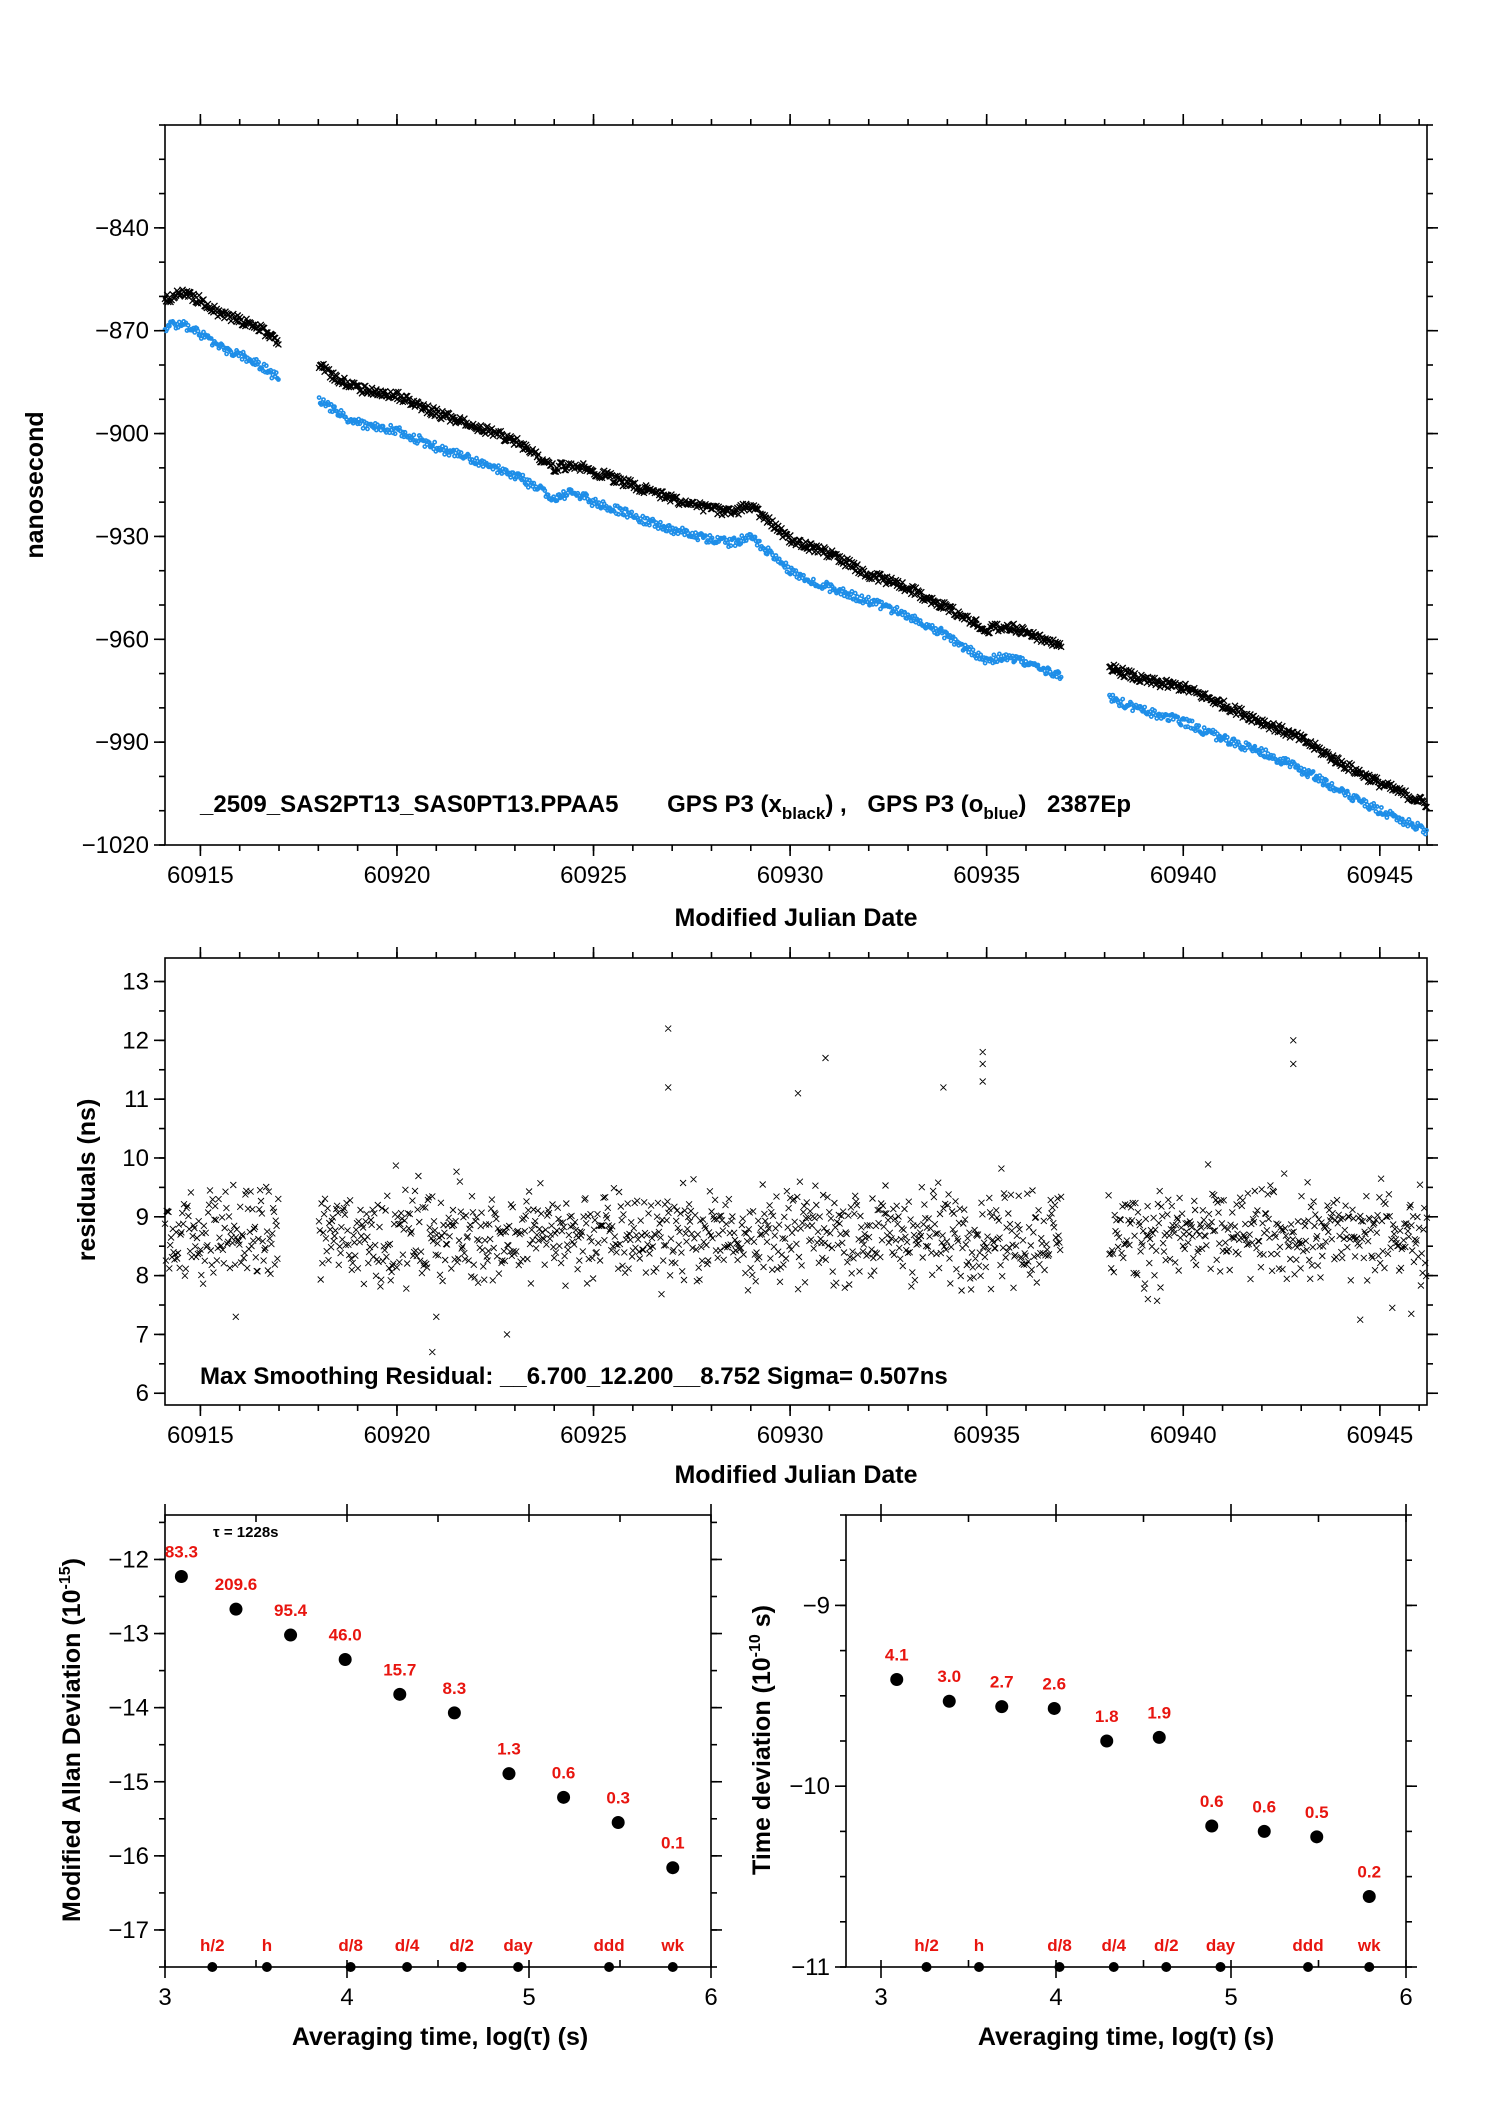 This screenshot has width=1488, height=2105. What do you see at coordinates (1002, 1682) in the screenshot?
I see `tdev-point-label: 2.7` at bounding box center [1002, 1682].